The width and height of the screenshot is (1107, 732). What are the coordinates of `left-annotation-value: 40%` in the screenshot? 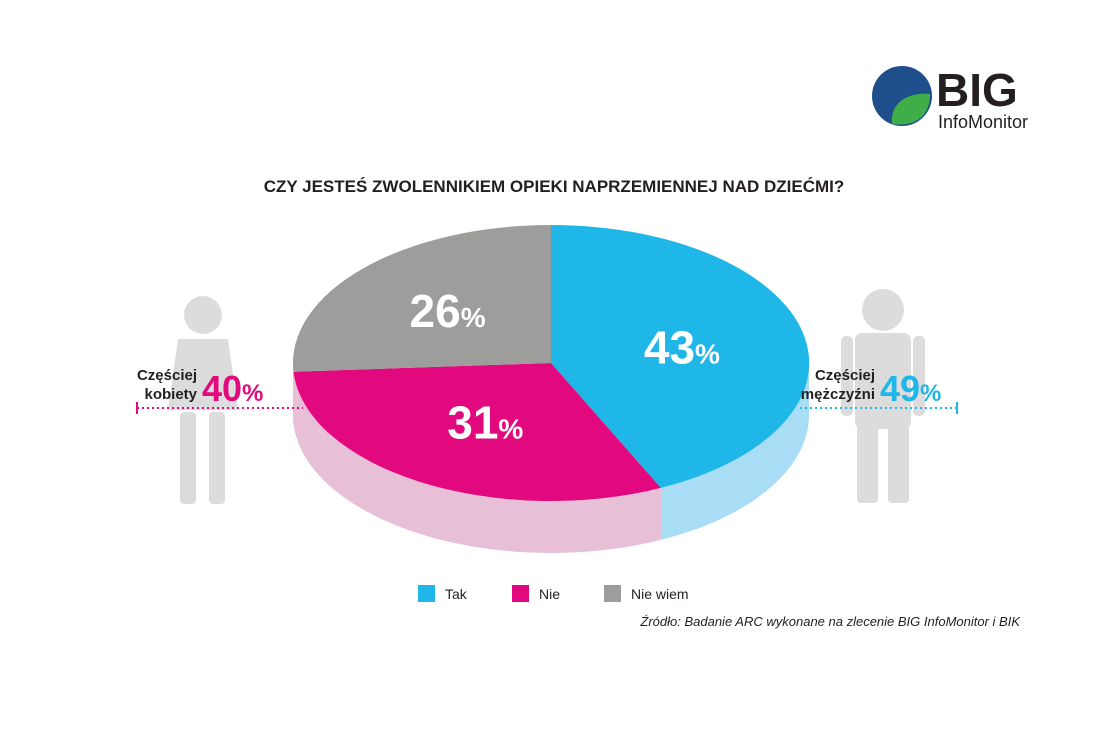 It's located at (232, 388).